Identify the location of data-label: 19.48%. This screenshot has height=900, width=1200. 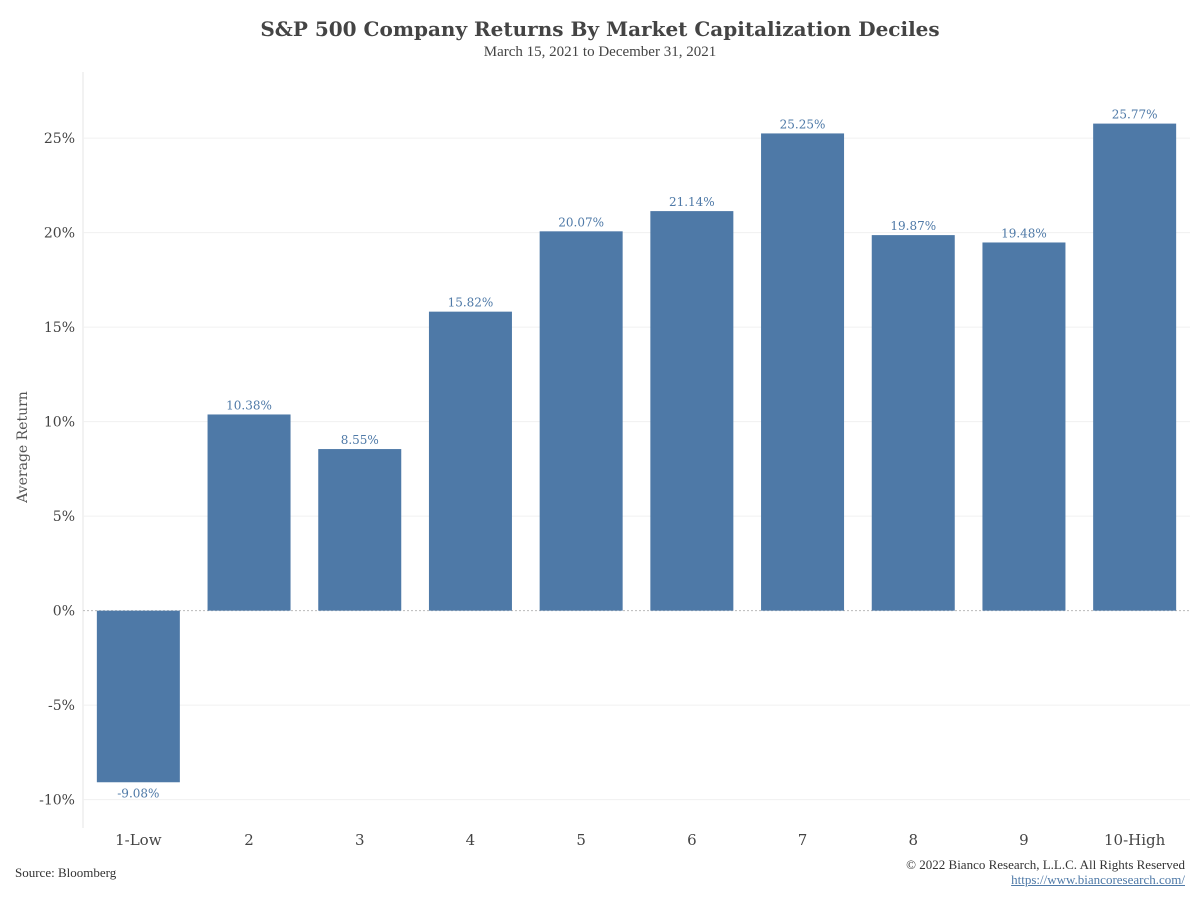
(1024, 233).